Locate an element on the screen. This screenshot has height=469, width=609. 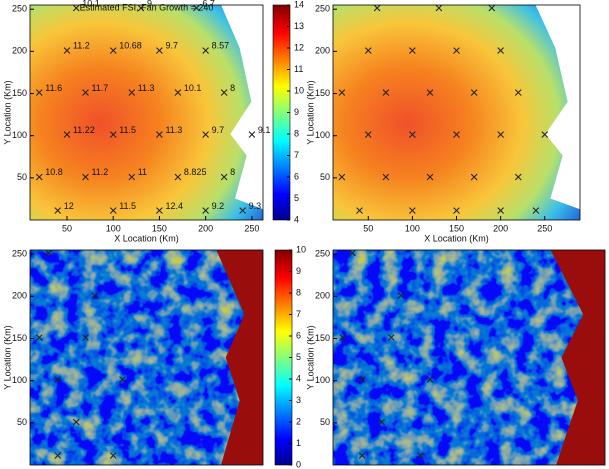
colorbar-tick-label: 5 is located at coordinates (296, 198).